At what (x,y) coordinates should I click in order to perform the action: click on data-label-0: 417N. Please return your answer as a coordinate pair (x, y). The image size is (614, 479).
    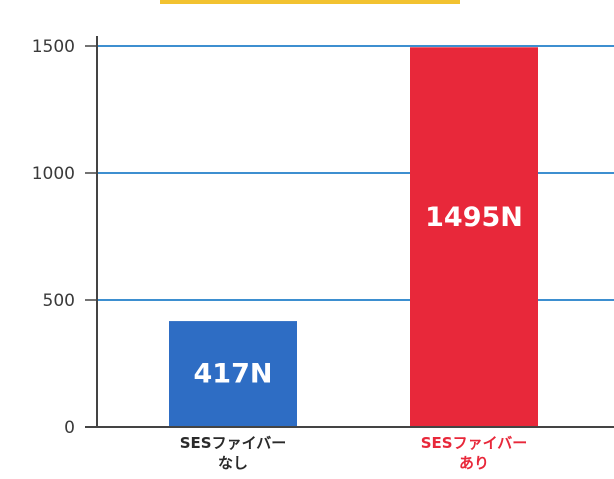
    Looking at the image, I should click on (233, 374).